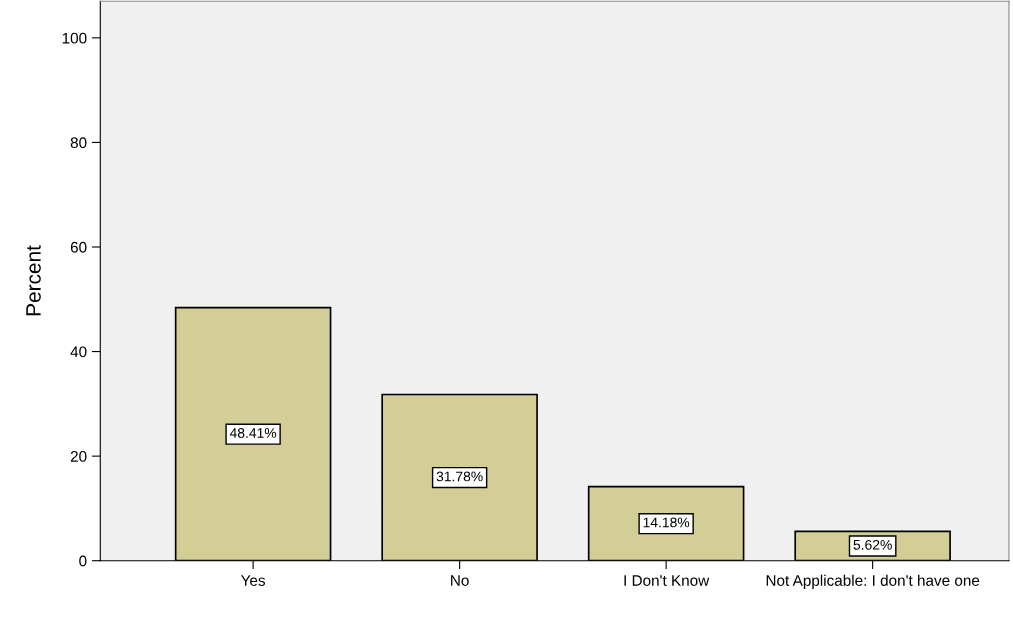 Image resolution: width=1013 pixels, height=630 pixels. What do you see at coordinates (872, 544) in the screenshot?
I see `data-label: 5.62%` at bounding box center [872, 544].